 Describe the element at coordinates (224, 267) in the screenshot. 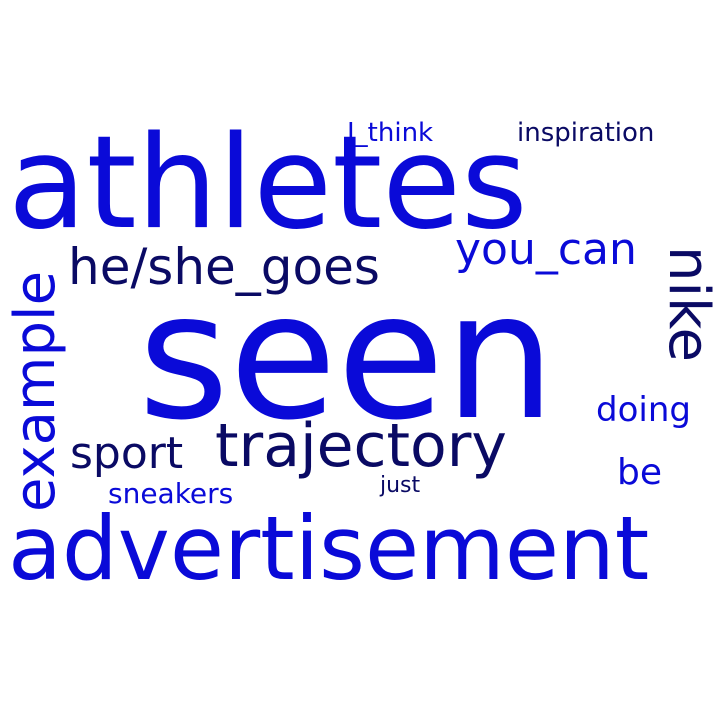

I see `word-he-she-goes: he/she_goes` at that location.